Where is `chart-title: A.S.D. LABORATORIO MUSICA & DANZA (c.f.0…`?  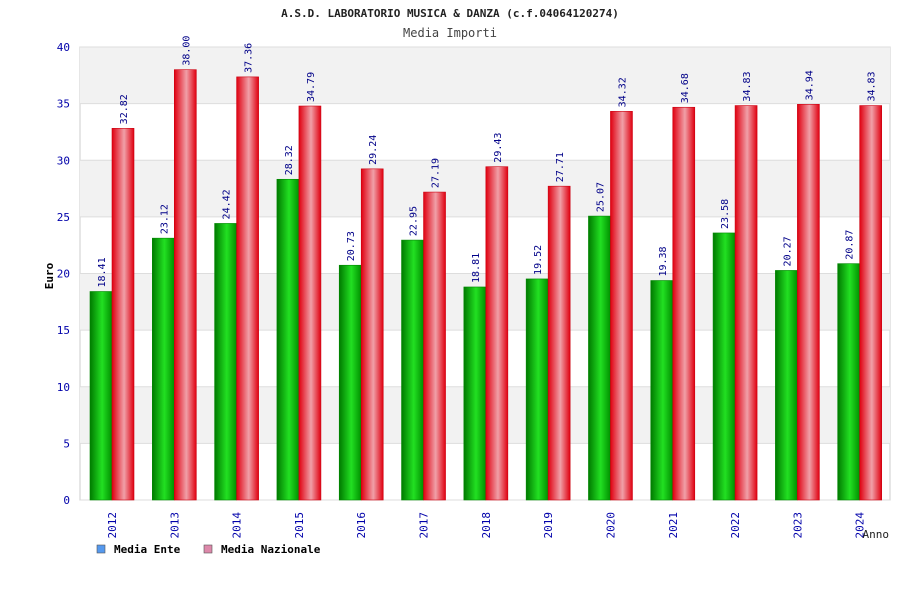
chart-title: A.S.D. LABORATORIO MUSICA & DANZA (c.f.0… is located at coordinates (450, 13).